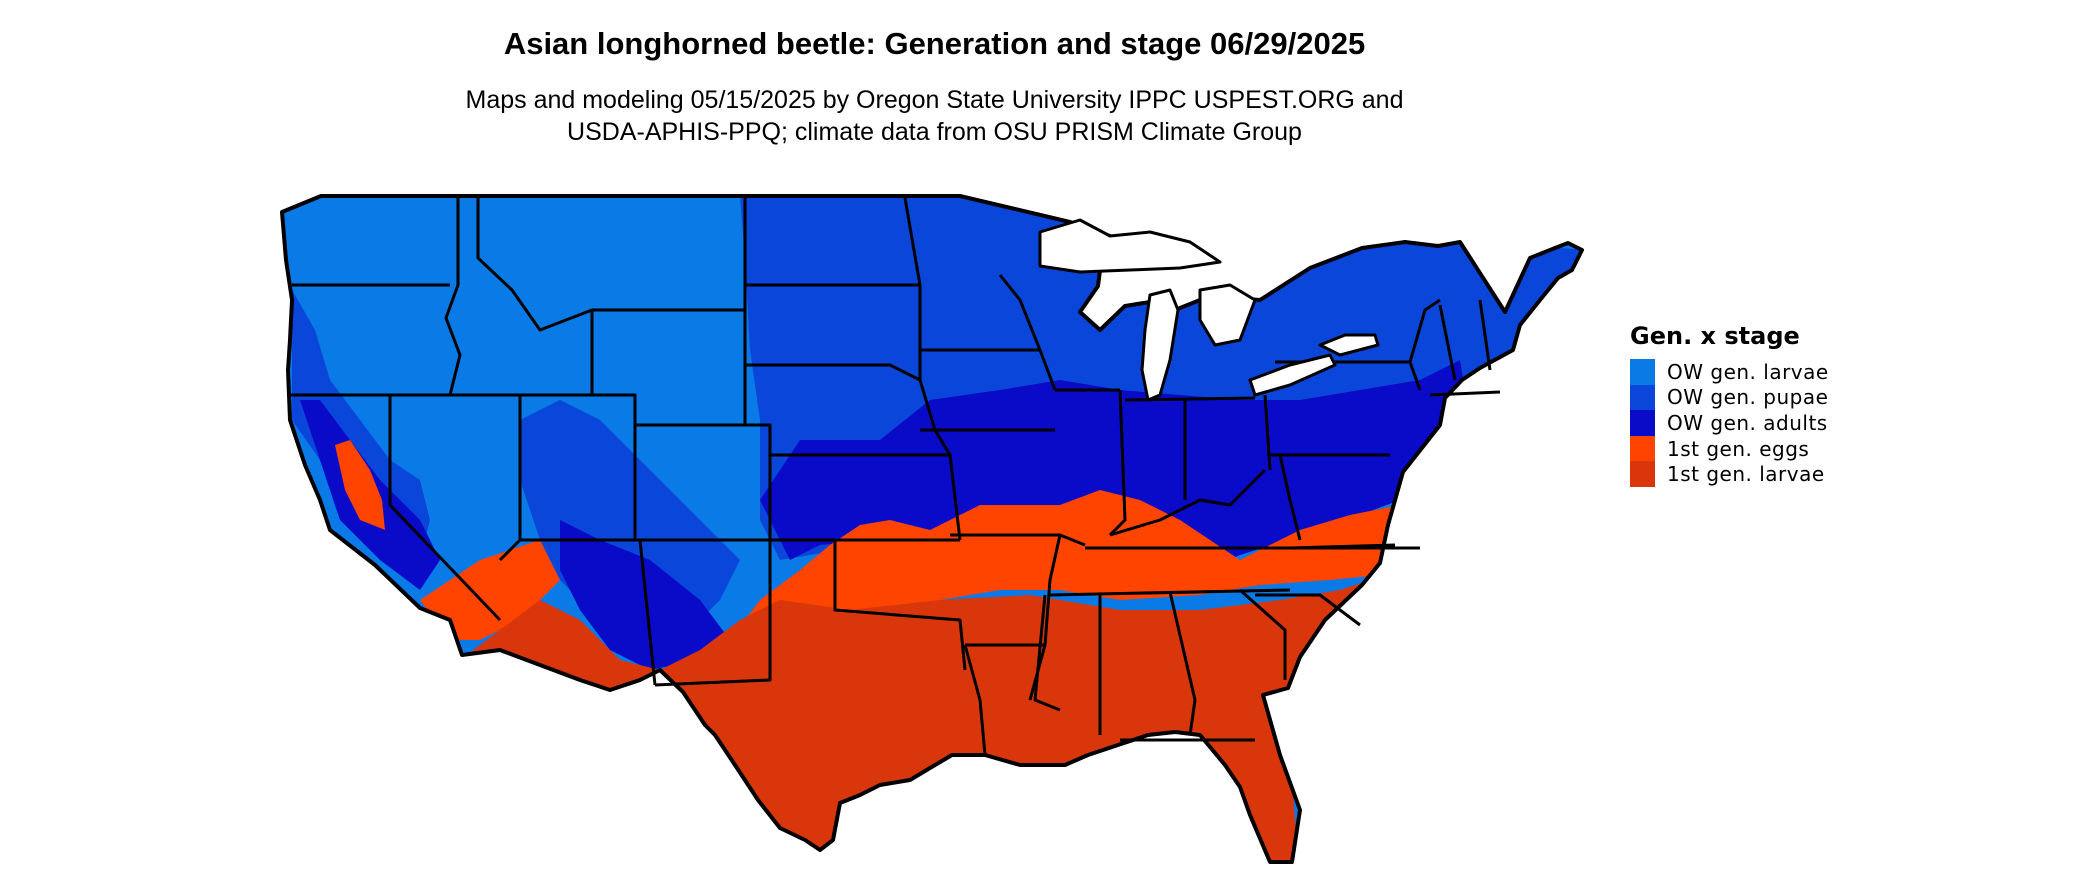 This screenshot has height=892, width=2100. What do you see at coordinates (1027, 332) in the screenshot?
I see `border-mn-wi` at bounding box center [1027, 332].